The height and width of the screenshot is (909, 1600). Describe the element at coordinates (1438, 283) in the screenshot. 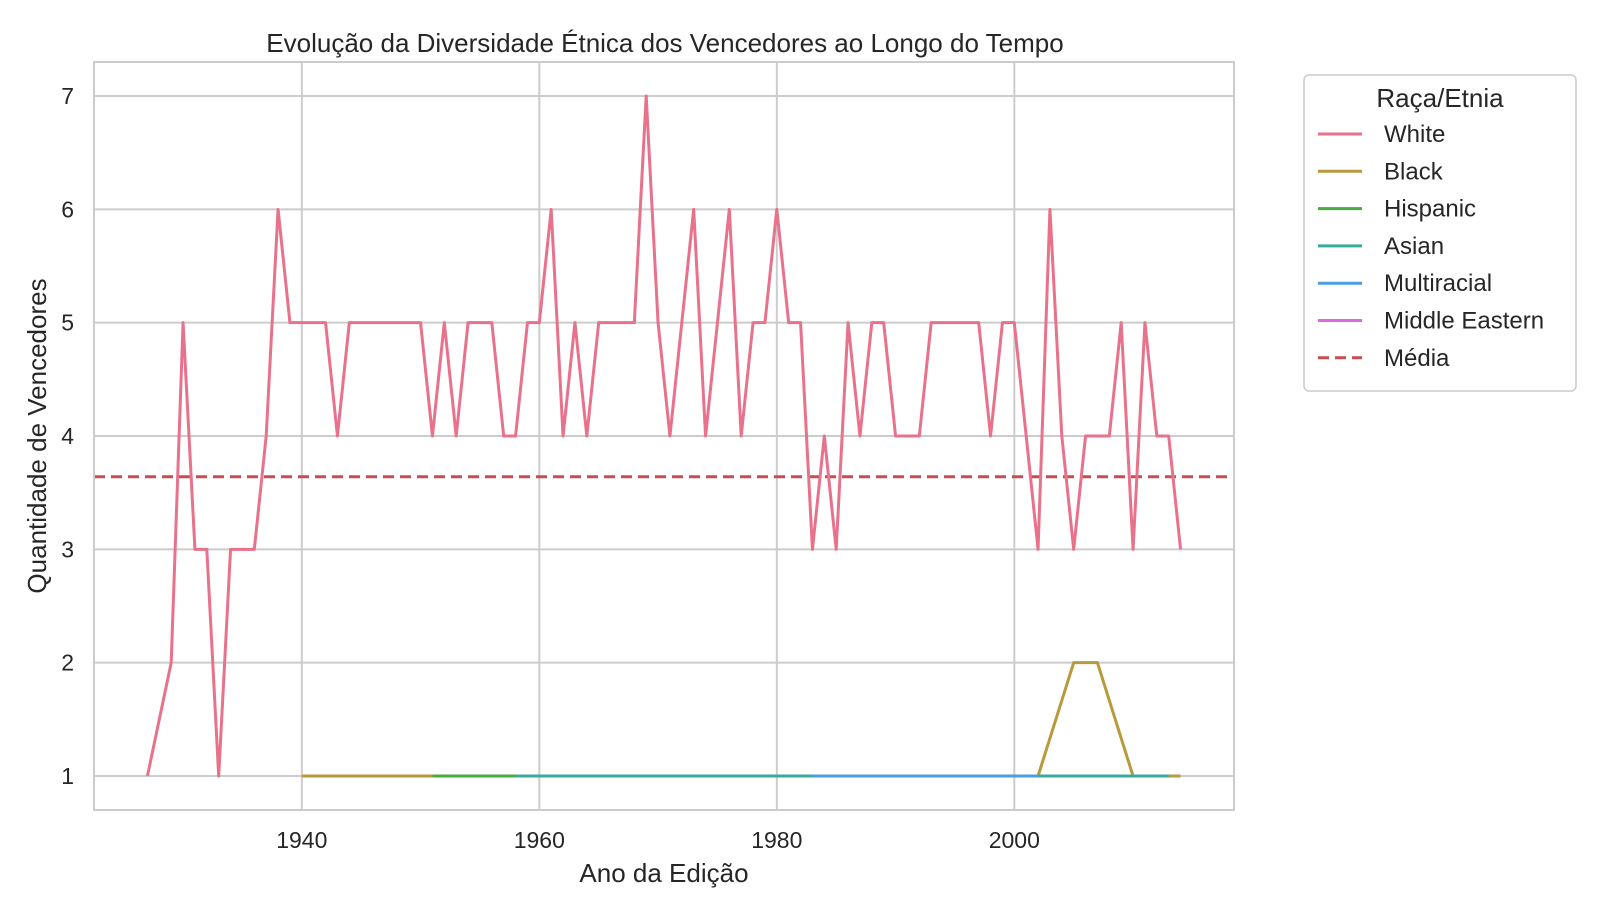

I see `legend-label: Multiracial` at that location.